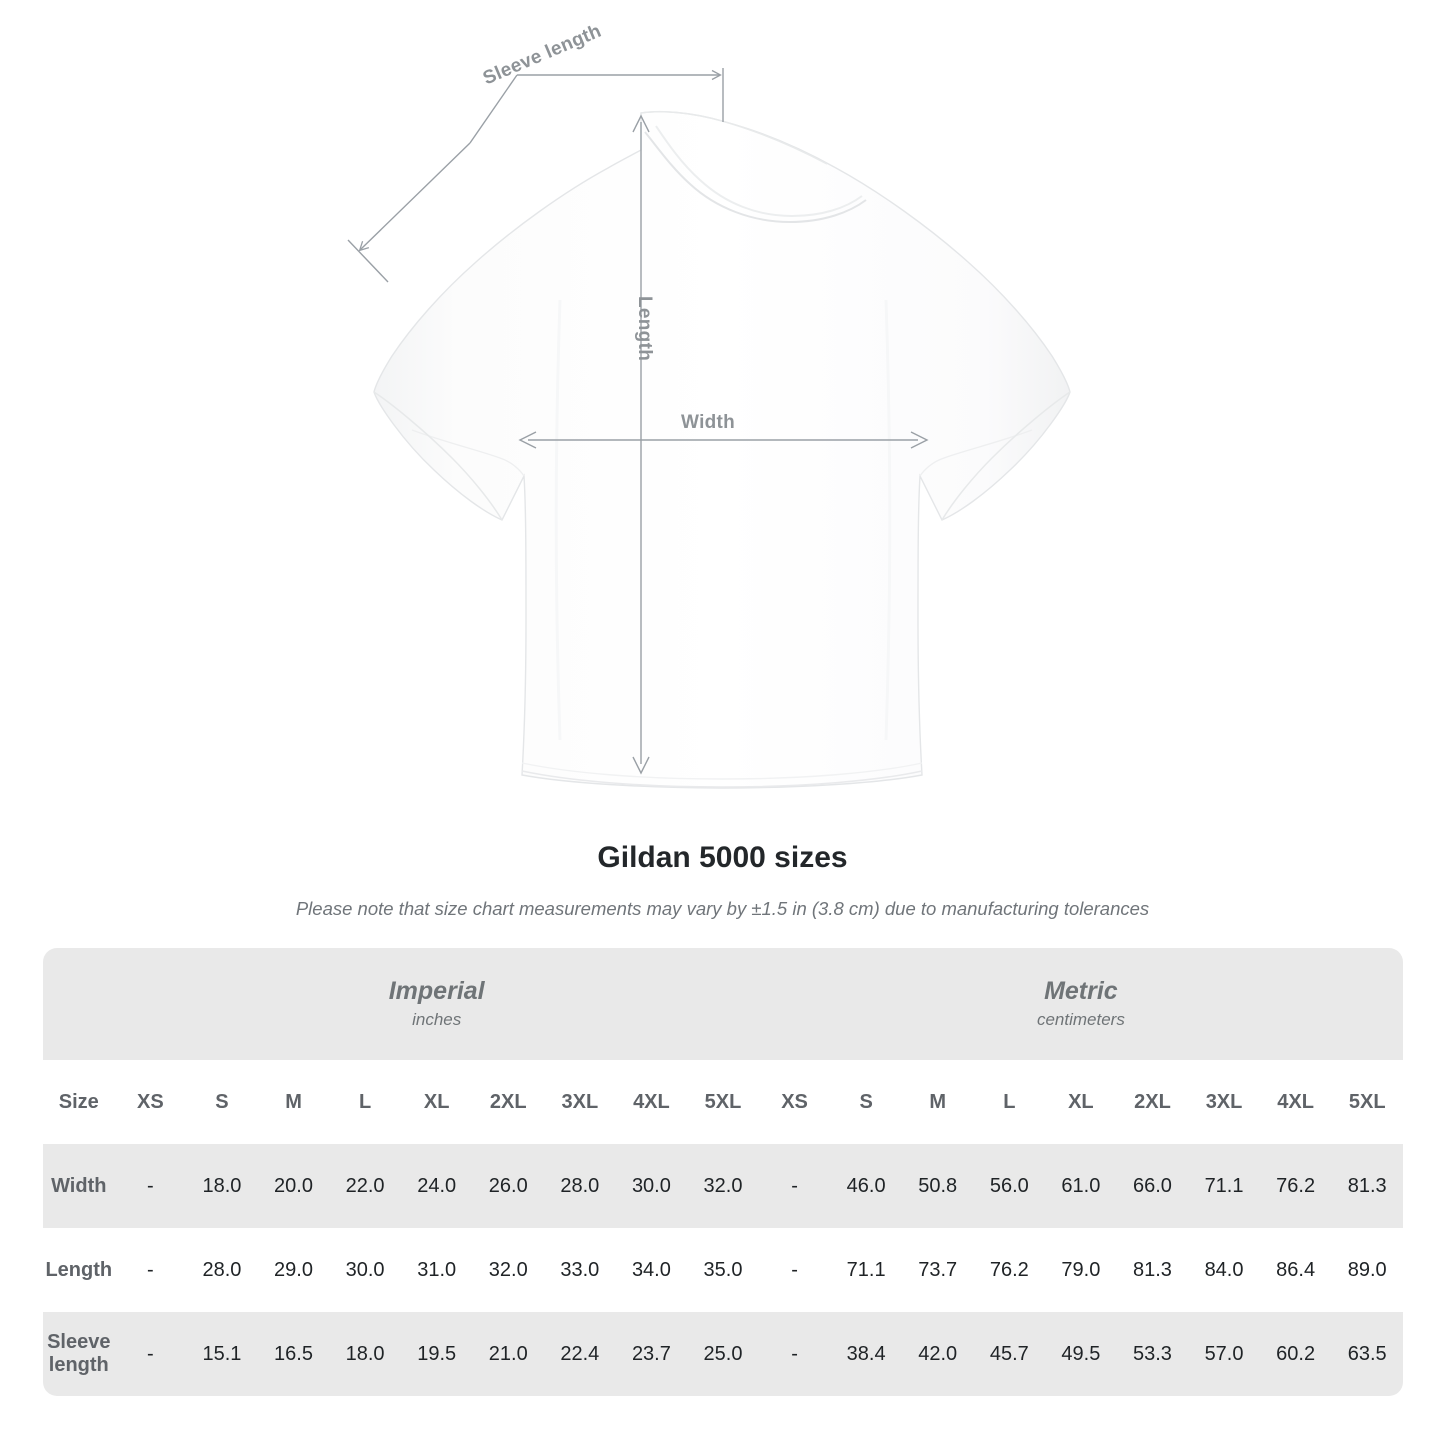 Image resolution: width=1445 pixels, height=1445 pixels. Describe the element at coordinates (79, 1186) in the screenshot. I see `row-label-width: Width` at that location.